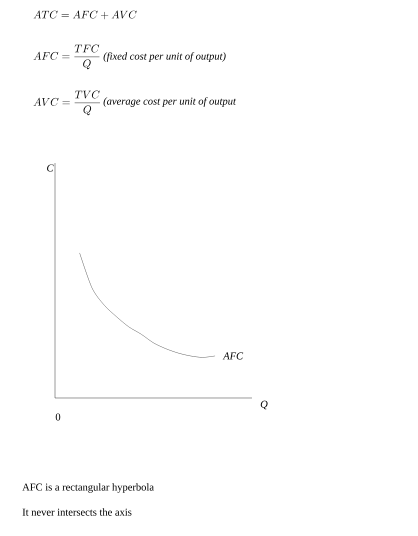 Image resolution: width=418 pixels, height=536 pixels. What do you see at coordinates (85, 15) in the screenshot?
I see `text: $ATC = AFC + AVC$` at bounding box center [85, 15].